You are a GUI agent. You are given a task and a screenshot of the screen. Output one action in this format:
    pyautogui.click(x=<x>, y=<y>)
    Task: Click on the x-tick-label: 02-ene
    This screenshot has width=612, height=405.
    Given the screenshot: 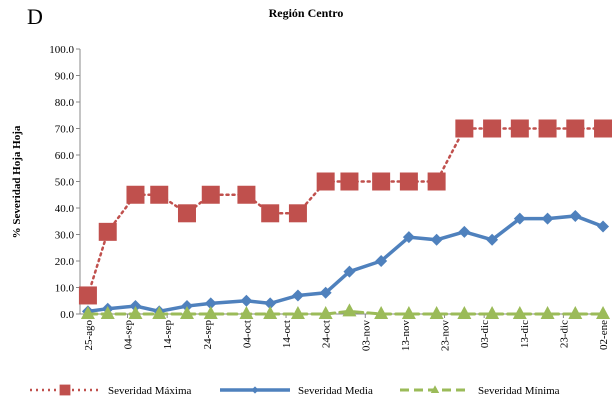 What is the action you would take?
    pyautogui.click(x=604, y=335)
    